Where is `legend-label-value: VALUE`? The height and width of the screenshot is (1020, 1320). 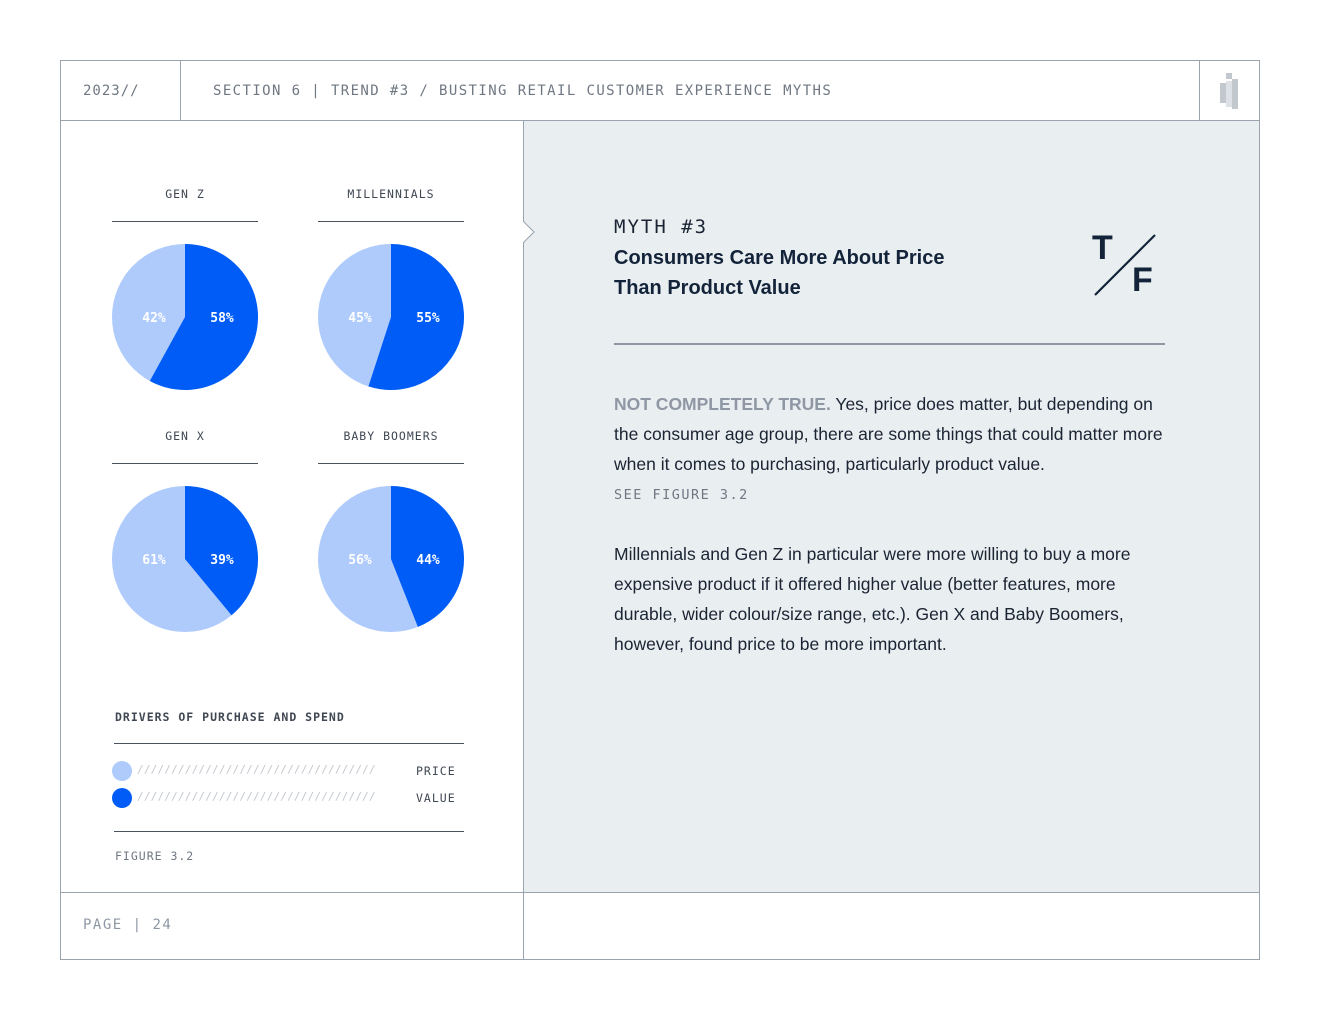 legend-label-value: VALUE is located at coordinates (436, 798).